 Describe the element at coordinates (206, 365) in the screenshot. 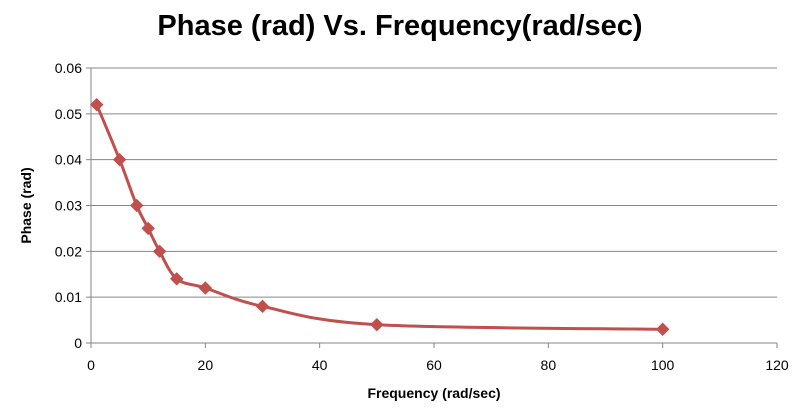

I see `x-tick-label: 20` at that location.